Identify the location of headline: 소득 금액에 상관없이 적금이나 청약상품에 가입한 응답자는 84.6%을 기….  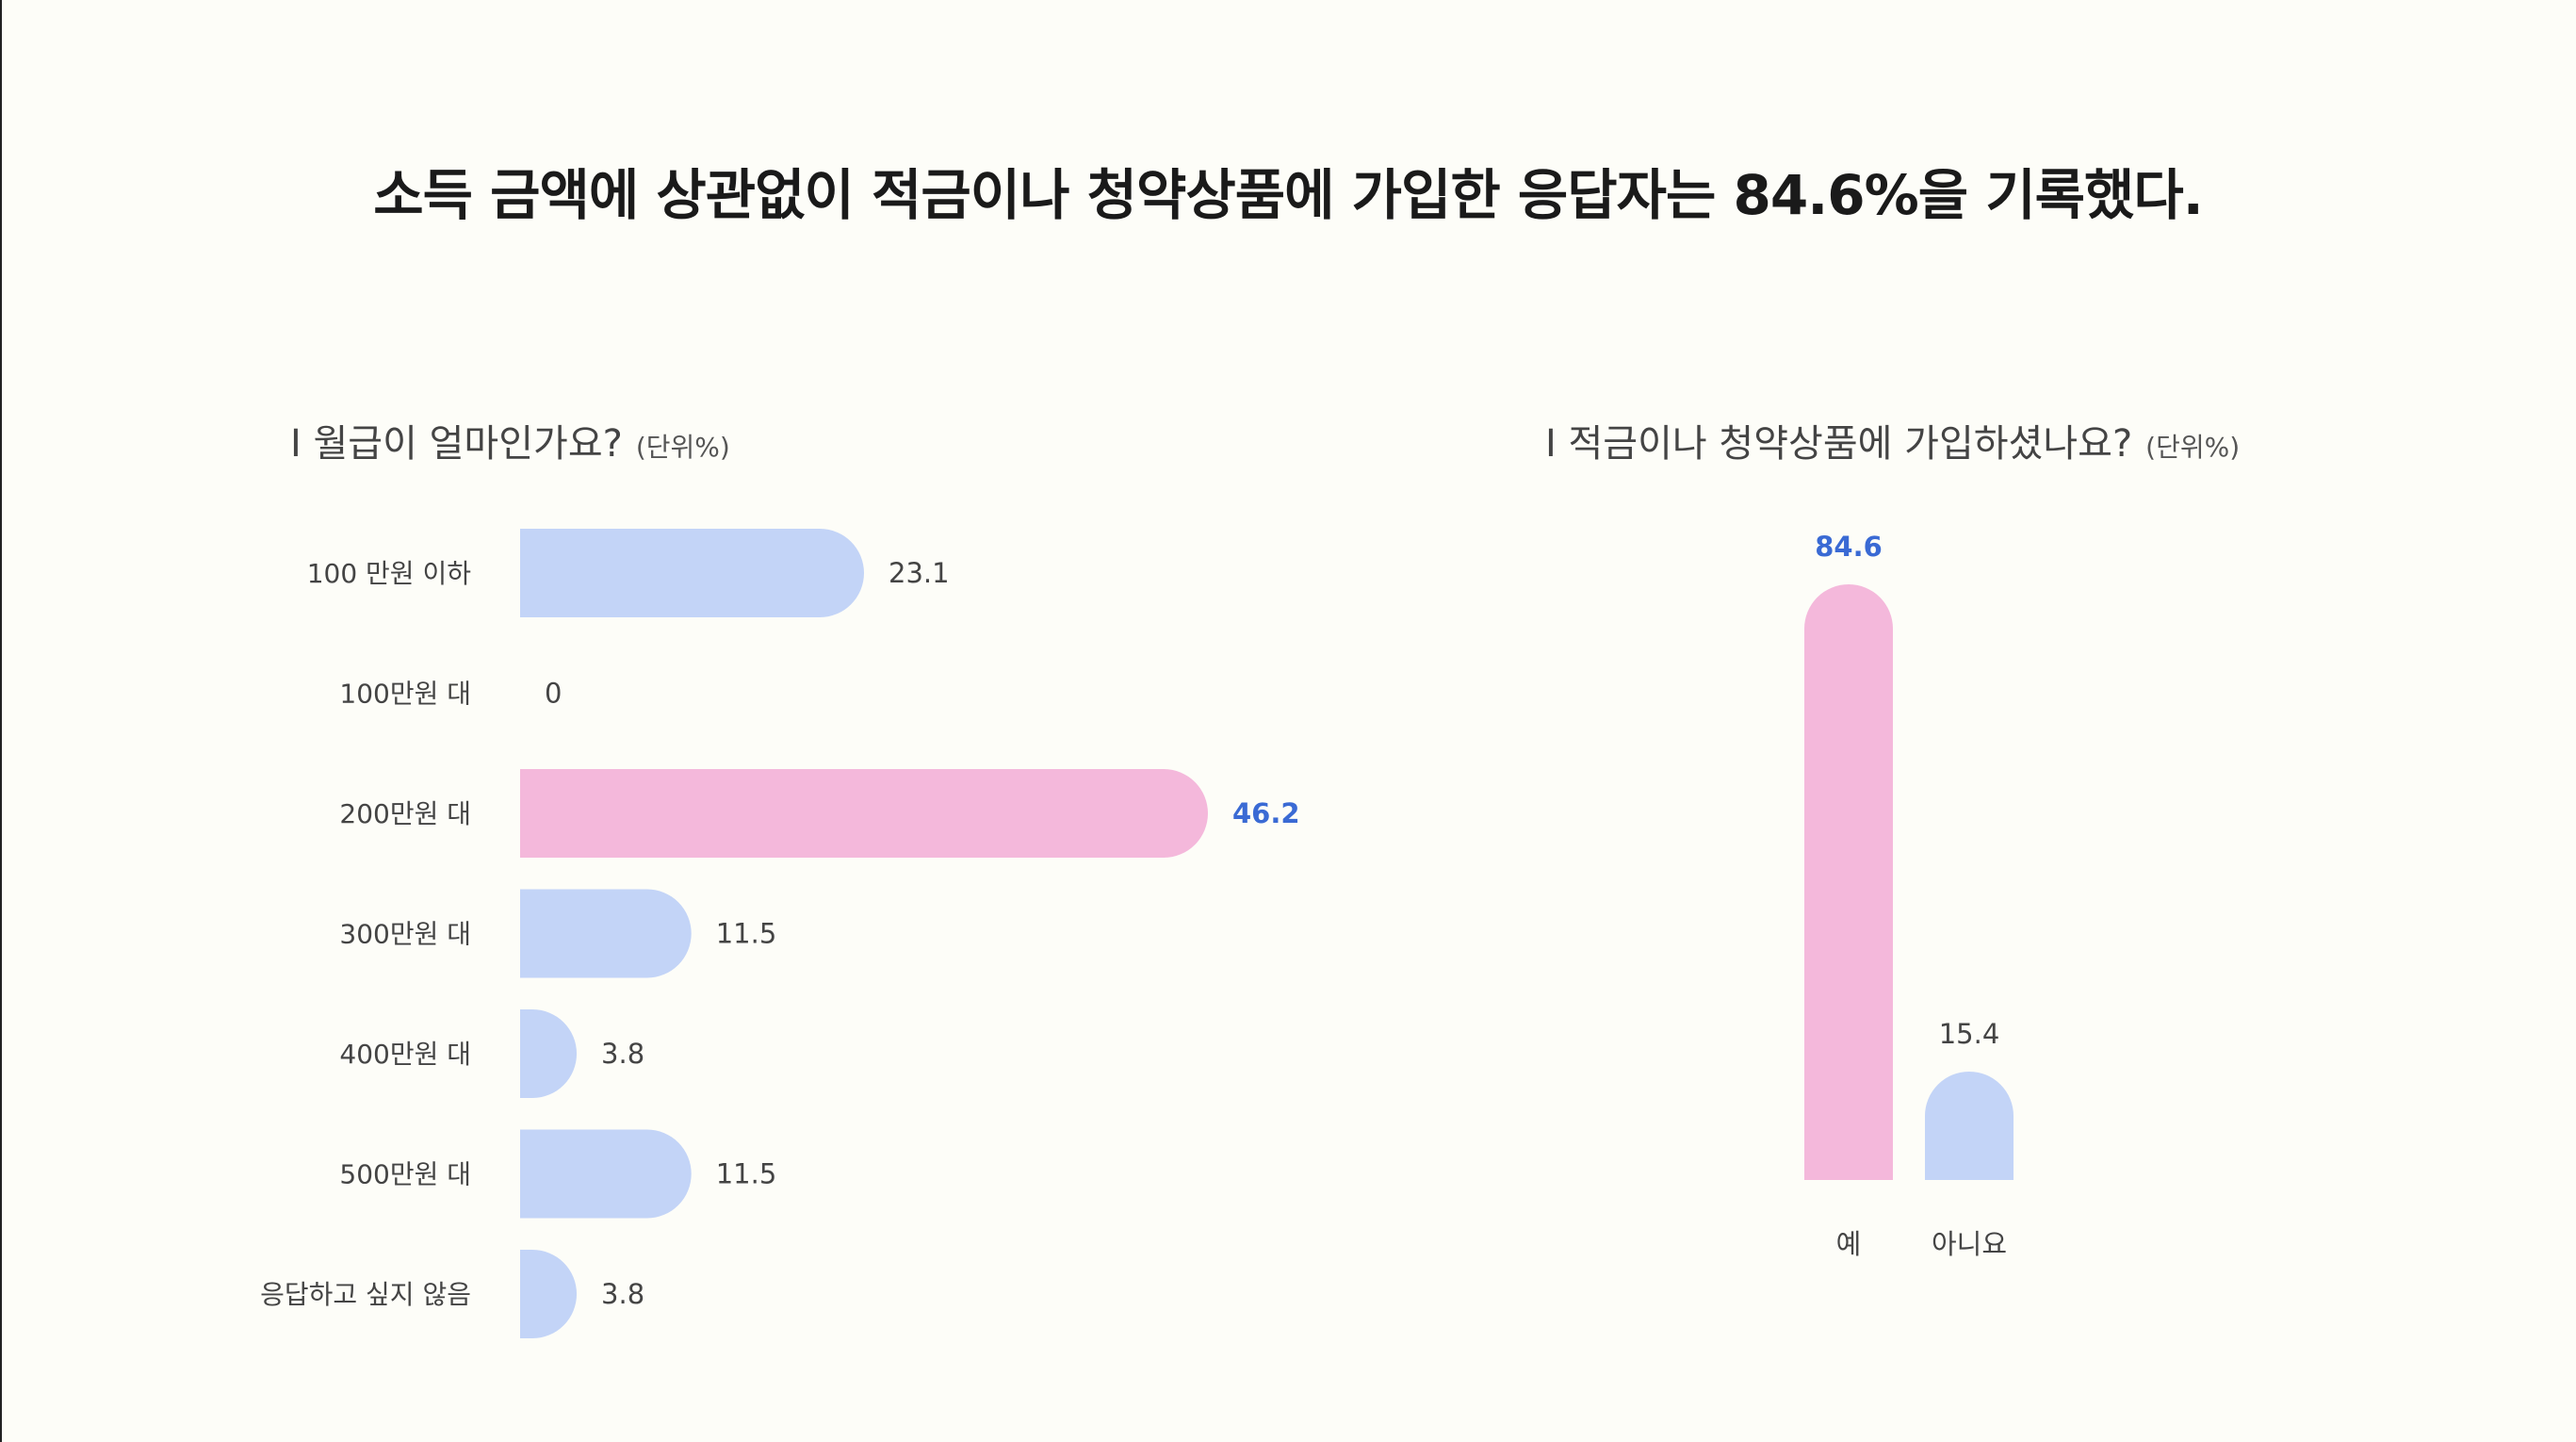
(1288, 195).